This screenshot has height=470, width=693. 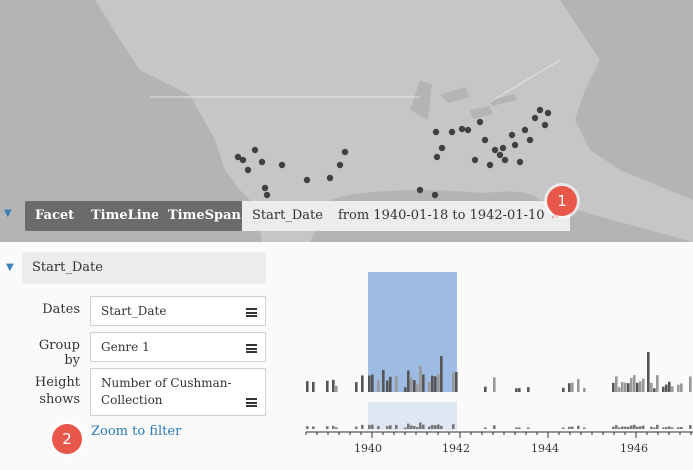 I want to click on chip-date-range: from 1940-01-18 to 1942-01-10 ✕, so click(x=449, y=216).